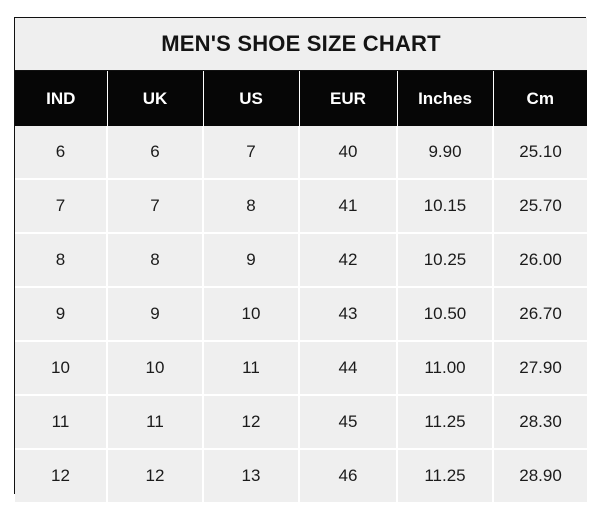 This screenshot has height=521, width=605. Describe the element at coordinates (445, 314) in the screenshot. I see `cell-inches: 10.50` at that location.